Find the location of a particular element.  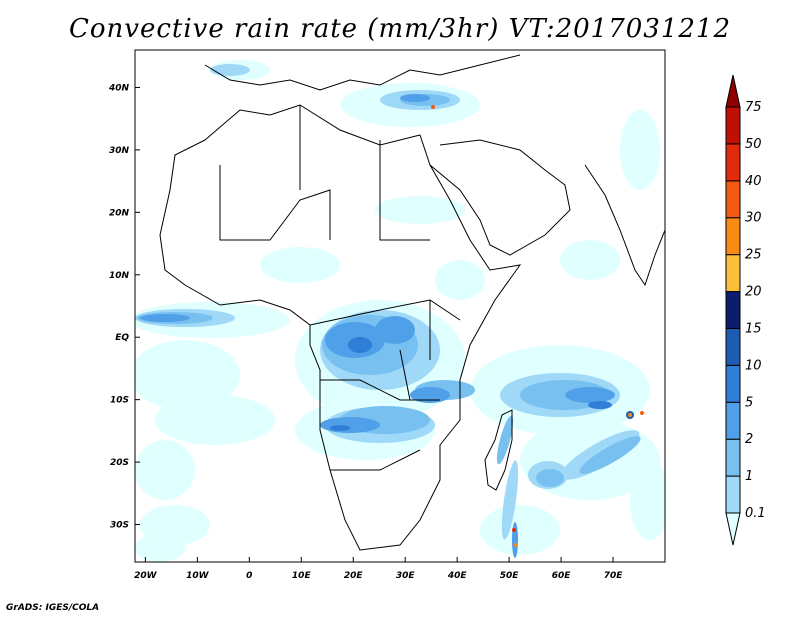

colorbar-label: 75 is located at coordinates (753, 107).